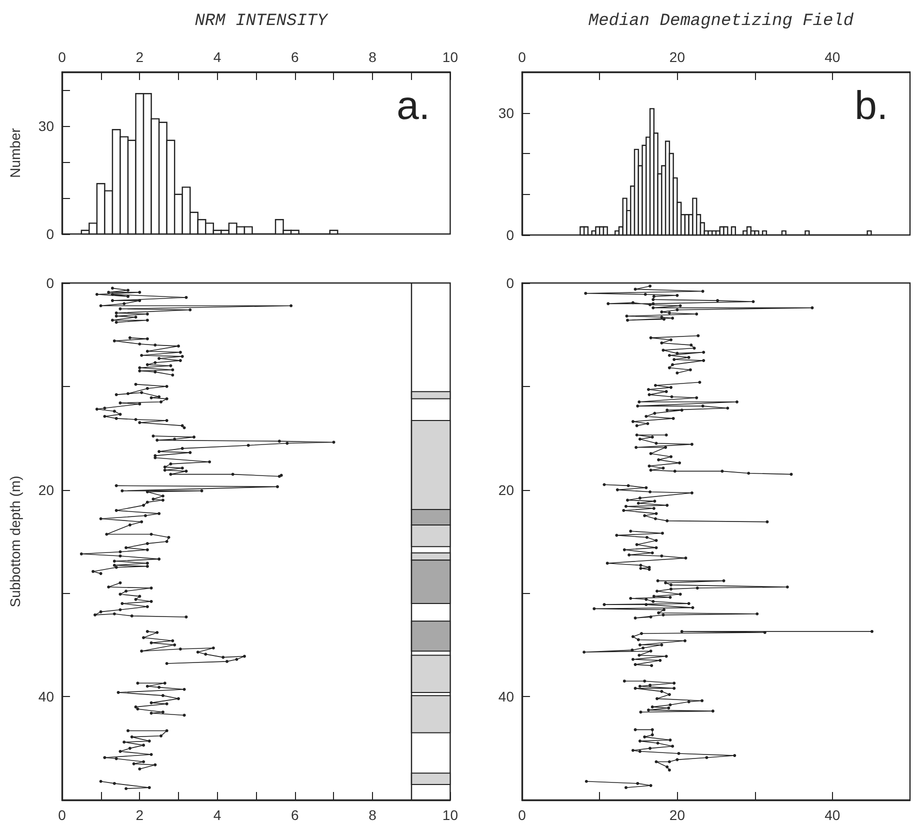 This screenshot has width=922, height=823. What do you see at coordinates (262, 21) in the screenshot?
I see `chart-title: NRM INTENSITY` at bounding box center [262, 21].